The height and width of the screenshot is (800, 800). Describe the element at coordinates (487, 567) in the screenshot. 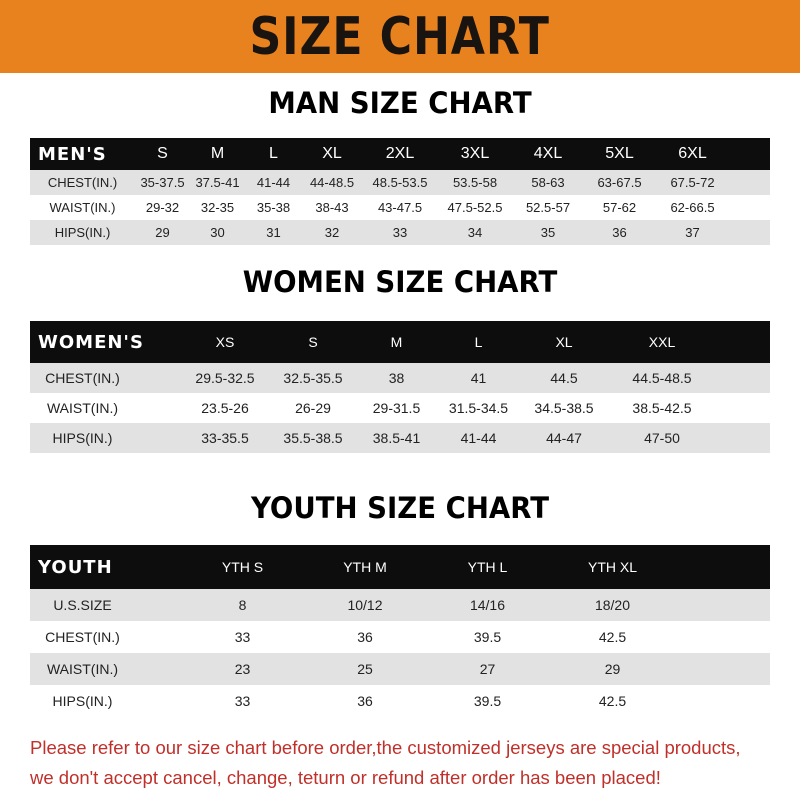

I see `size-header: YTH L` at that location.